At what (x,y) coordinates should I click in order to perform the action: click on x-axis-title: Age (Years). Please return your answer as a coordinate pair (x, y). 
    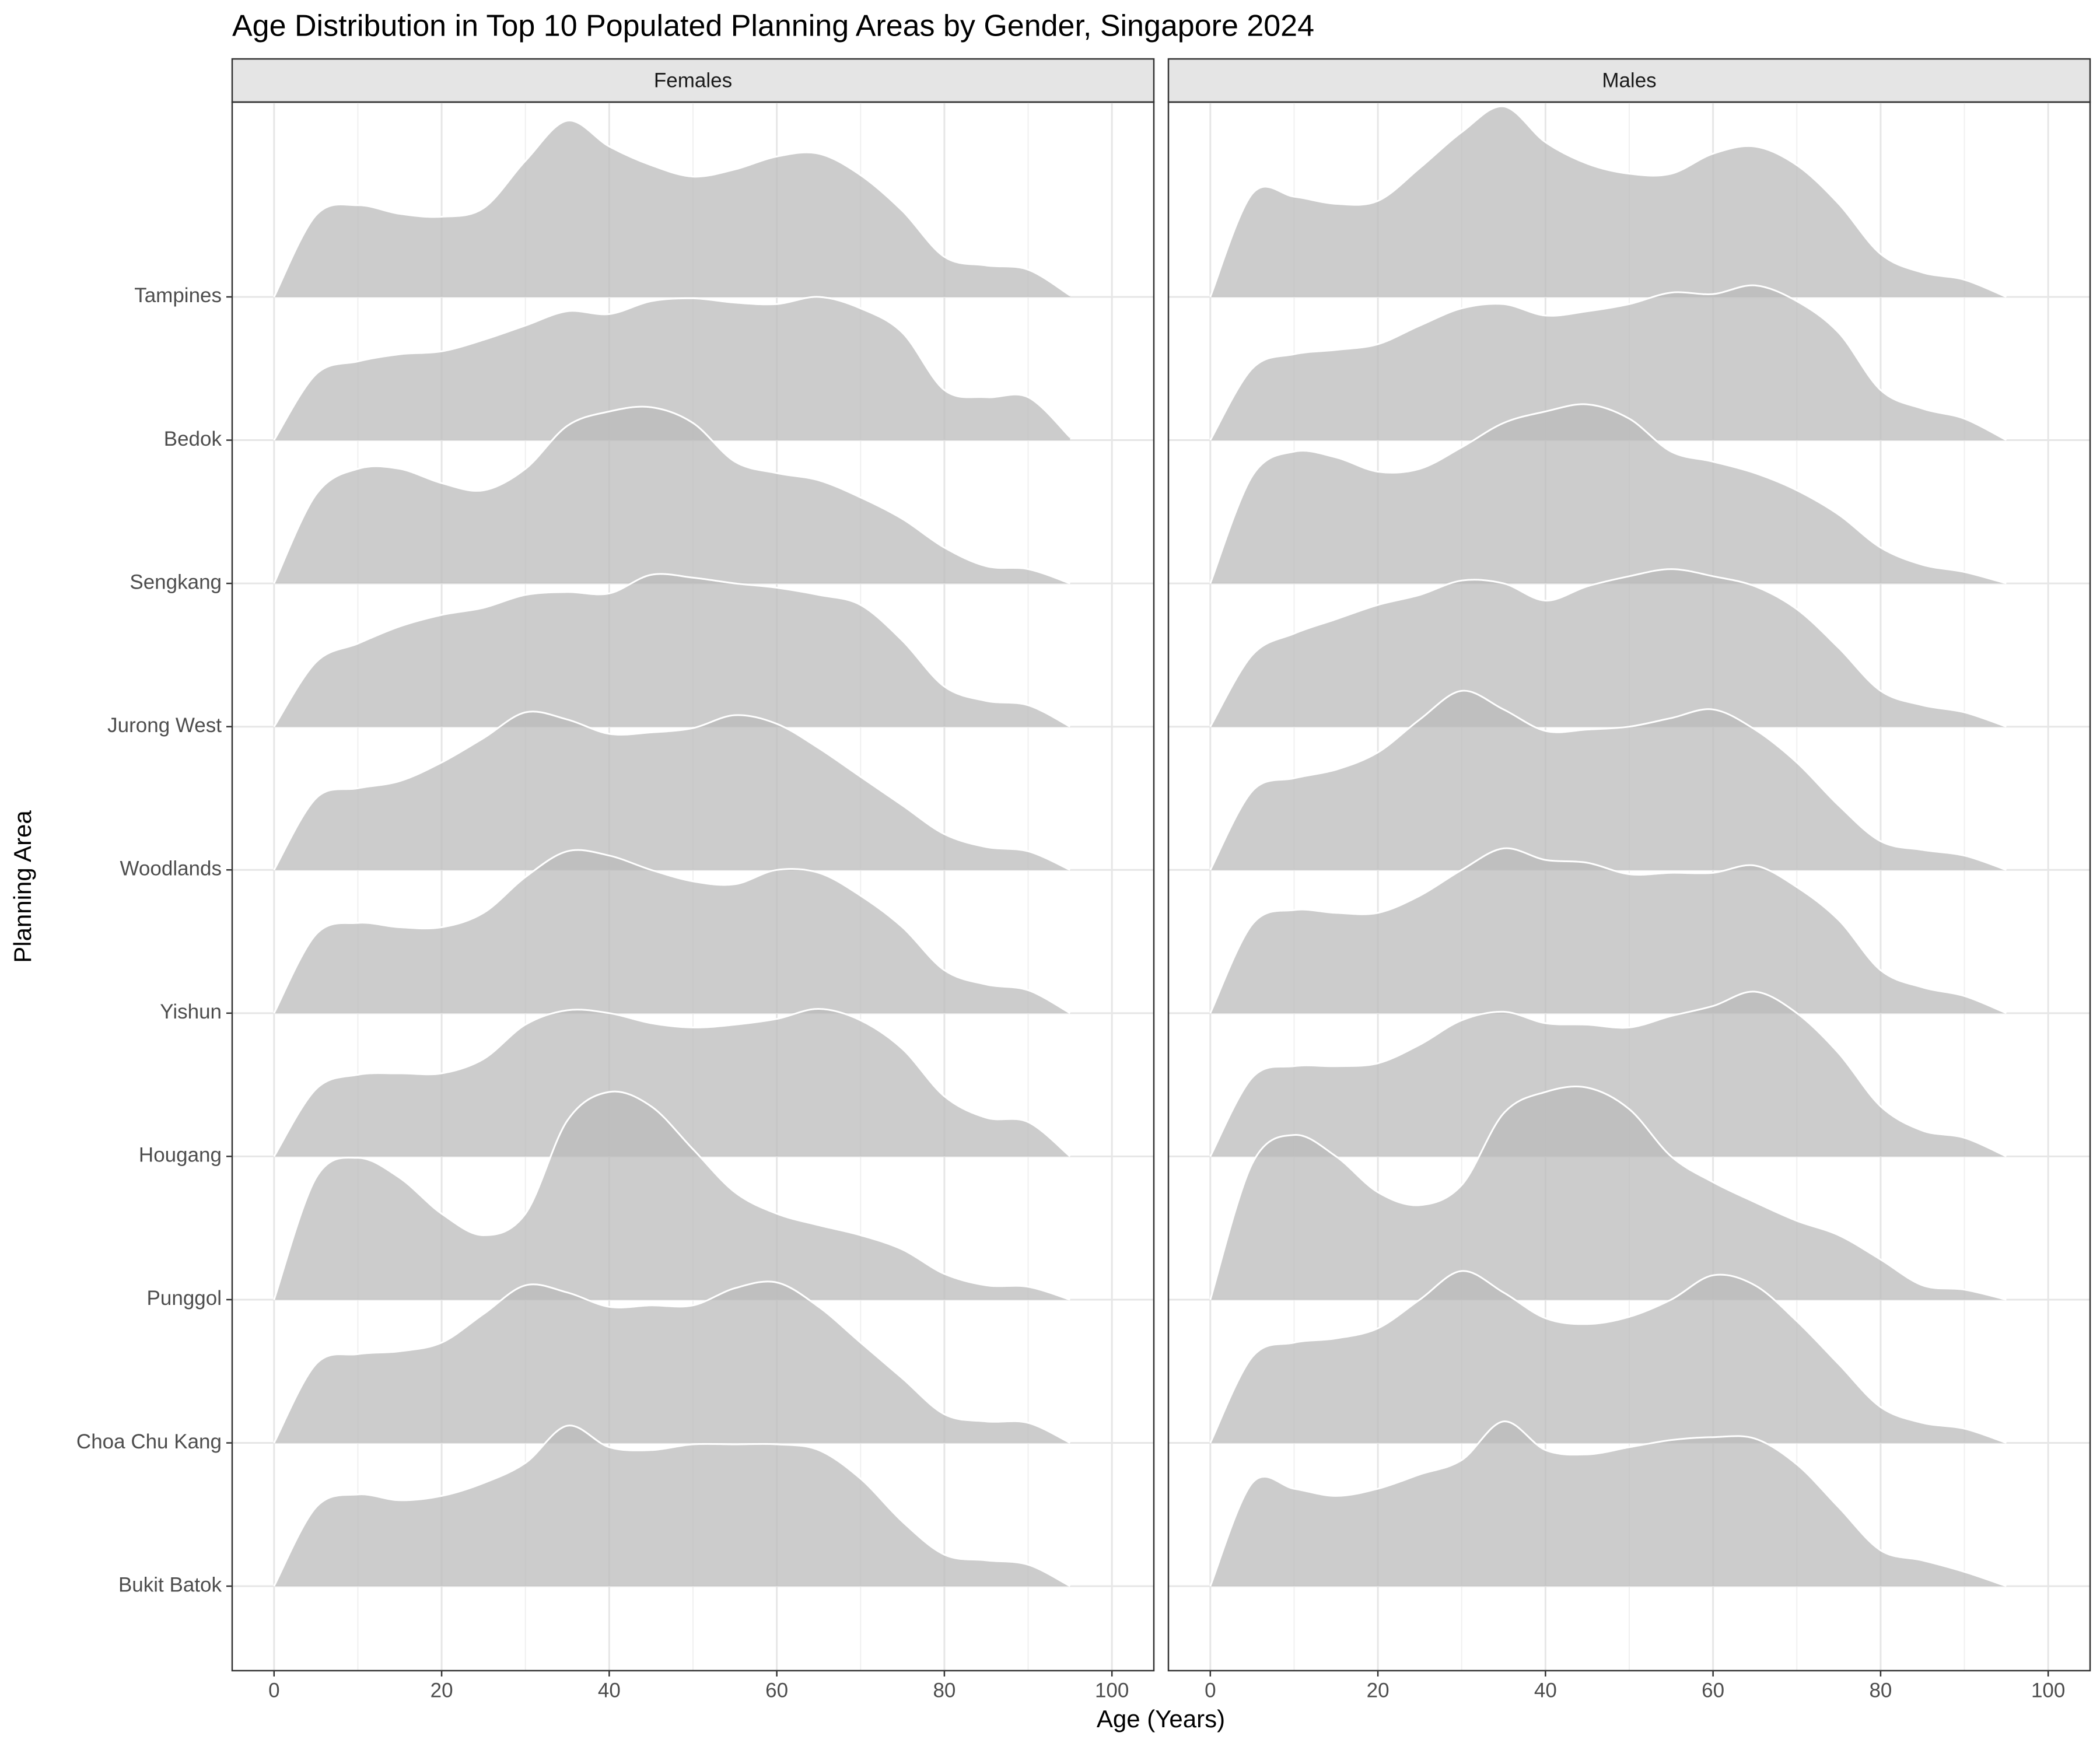
    Looking at the image, I should click on (1161, 1718).